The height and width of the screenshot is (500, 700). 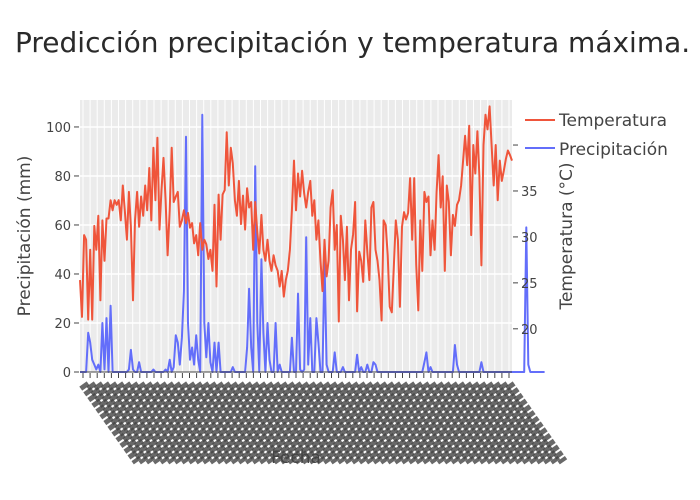 What do you see at coordinates (596, 135) in the screenshot?
I see `legend: Temperatura Precipitación` at bounding box center [596, 135].